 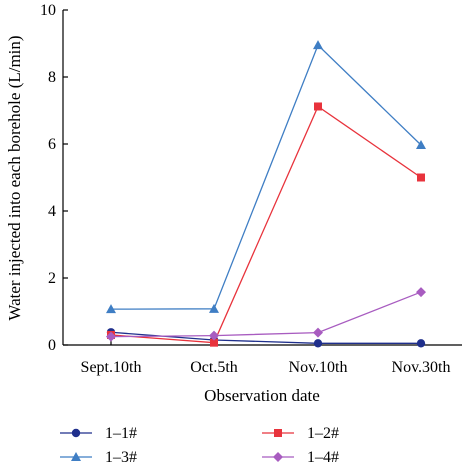 I want to click on legend-label: 1–3#, so click(x=121, y=457).